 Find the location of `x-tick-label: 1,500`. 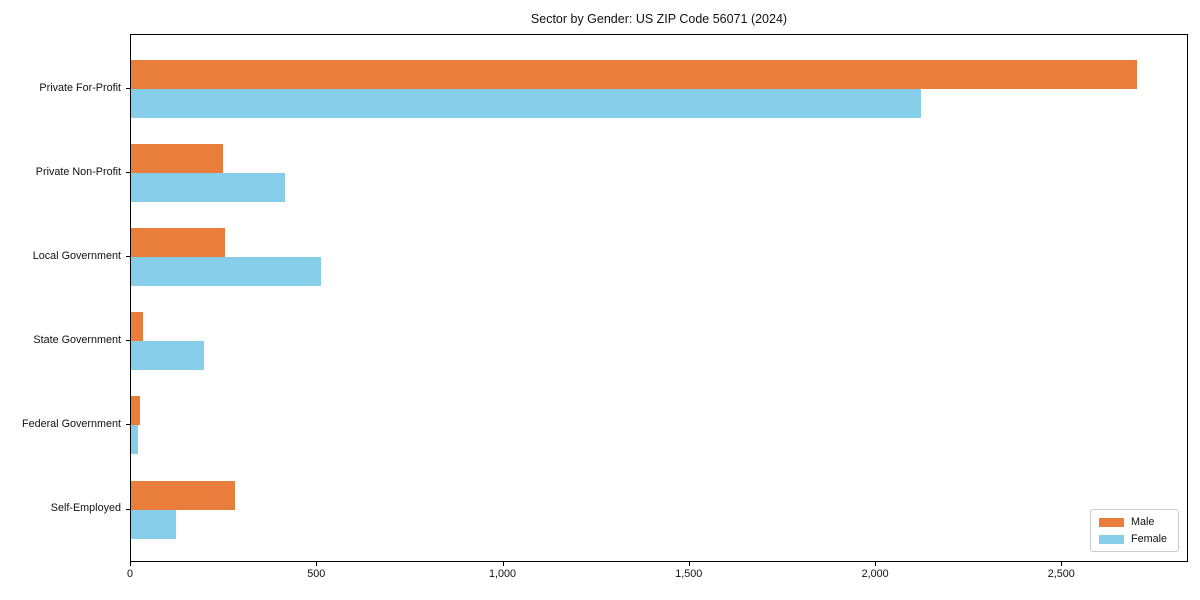

x-tick-label: 1,500 is located at coordinates (689, 574).